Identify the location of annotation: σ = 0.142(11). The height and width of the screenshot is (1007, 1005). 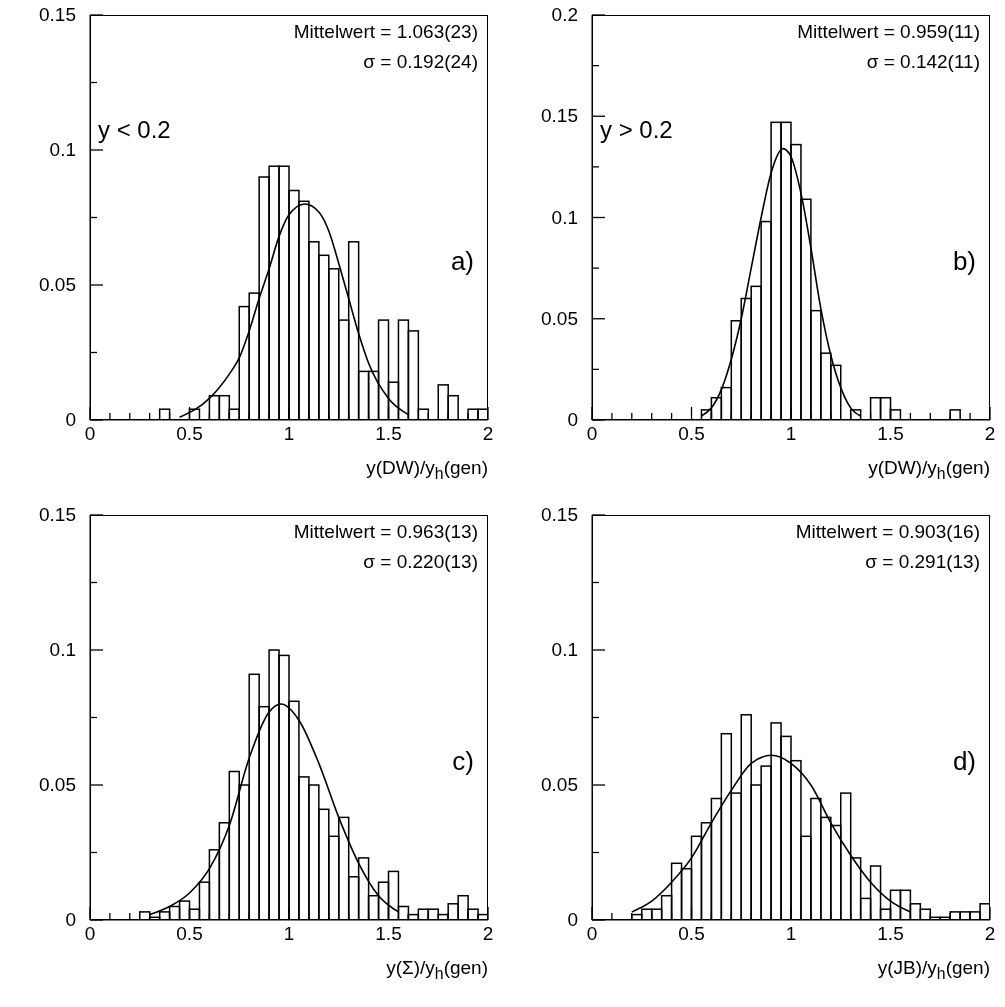
(923, 62).